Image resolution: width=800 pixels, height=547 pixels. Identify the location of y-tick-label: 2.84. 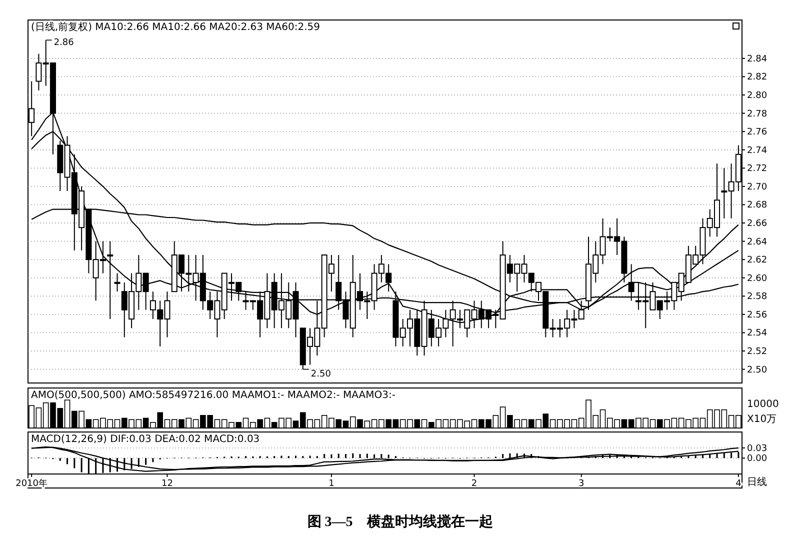
(757, 59).